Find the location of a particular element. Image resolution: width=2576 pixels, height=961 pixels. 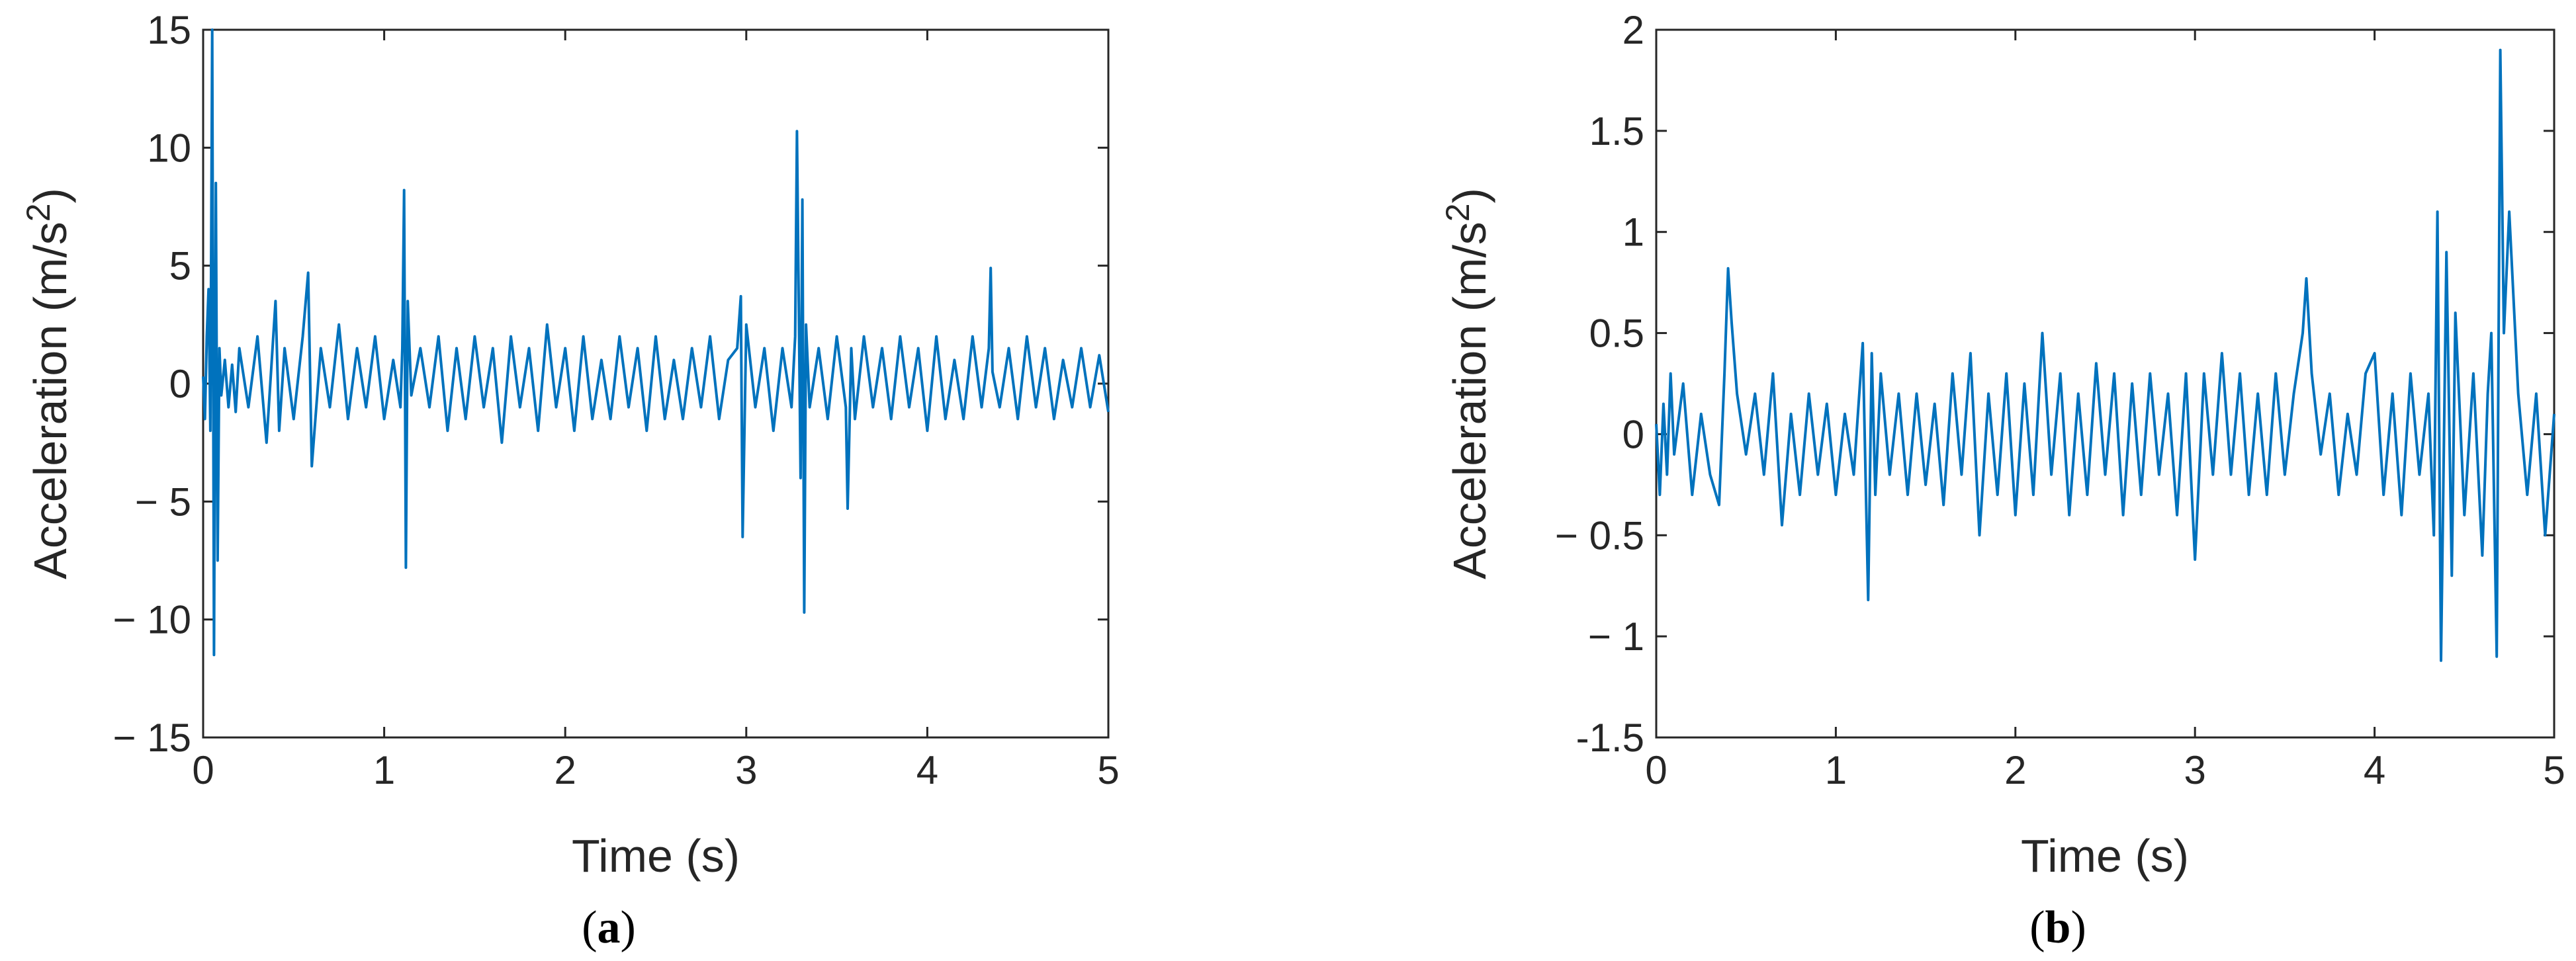

y-tick-label-a: 0 is located at coordinates (180, 384).